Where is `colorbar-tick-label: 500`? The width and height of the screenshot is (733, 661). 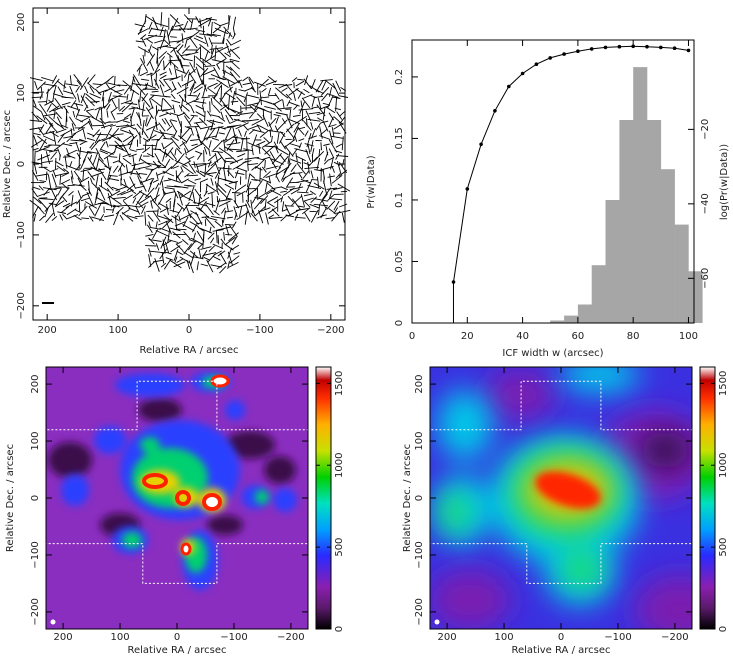
colorbar-tick-label: 500 is located at coordinates (723, 547).